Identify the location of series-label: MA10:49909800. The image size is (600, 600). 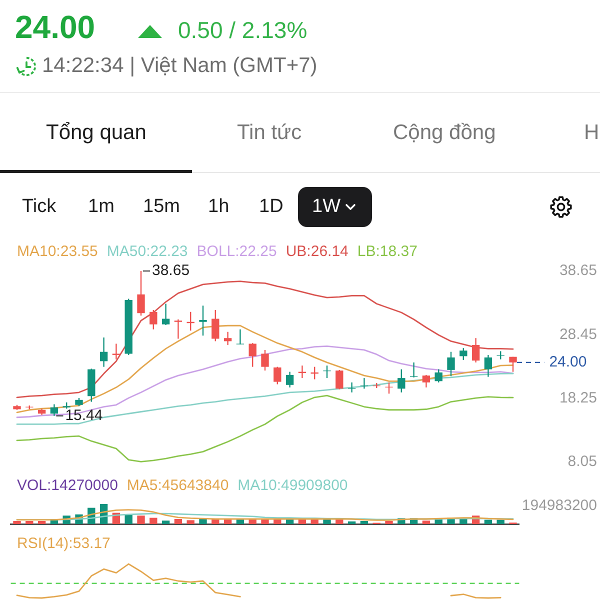
(293, 485).